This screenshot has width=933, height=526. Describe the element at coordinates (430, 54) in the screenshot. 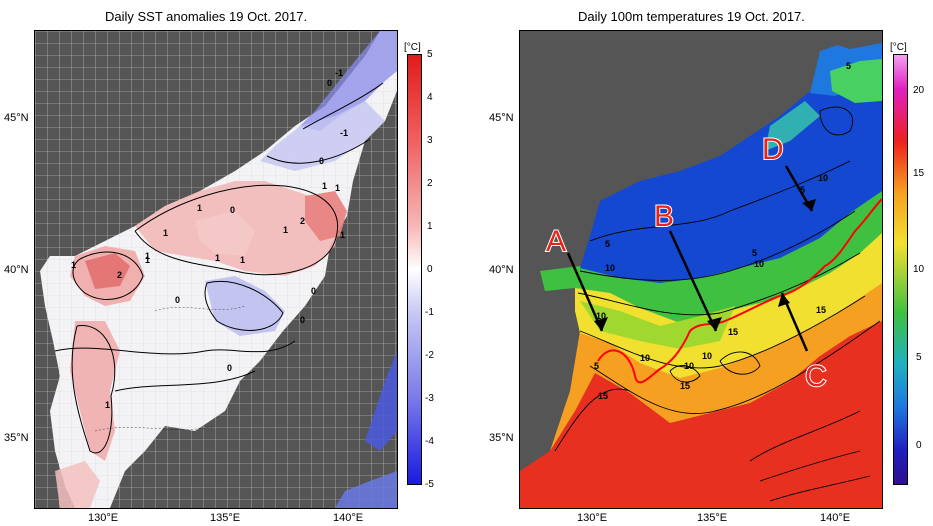

I see `sst-cbar-label: 5` at that location.